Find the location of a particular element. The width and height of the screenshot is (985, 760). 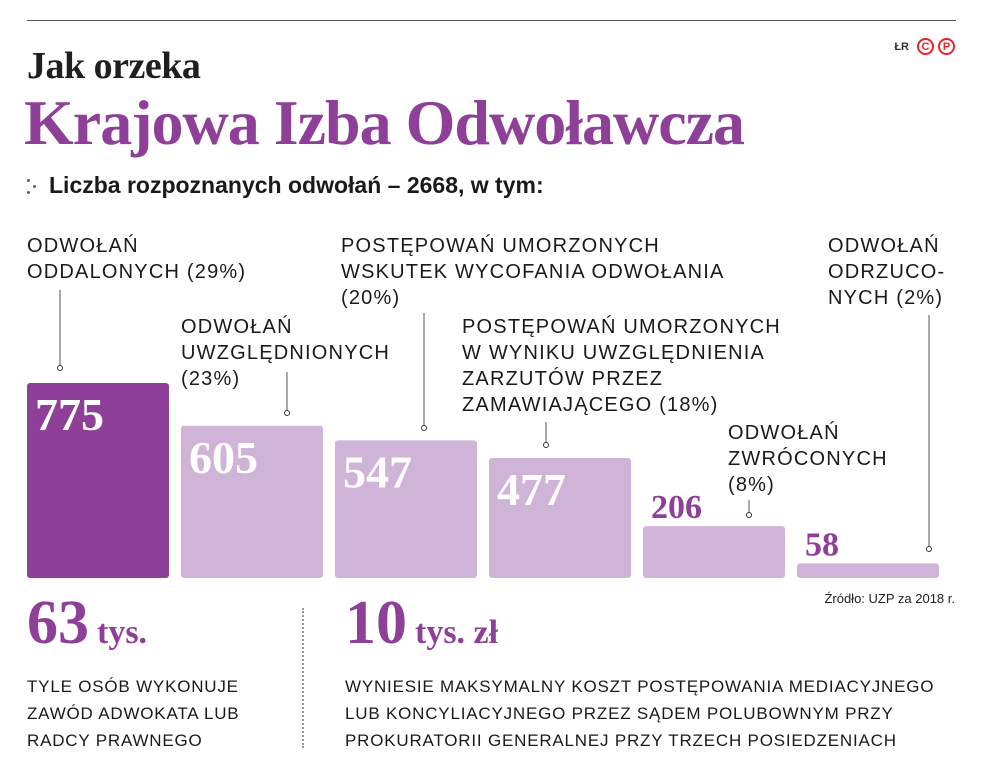

fact-unit: tys. zł is located at coordinates (457, 632).